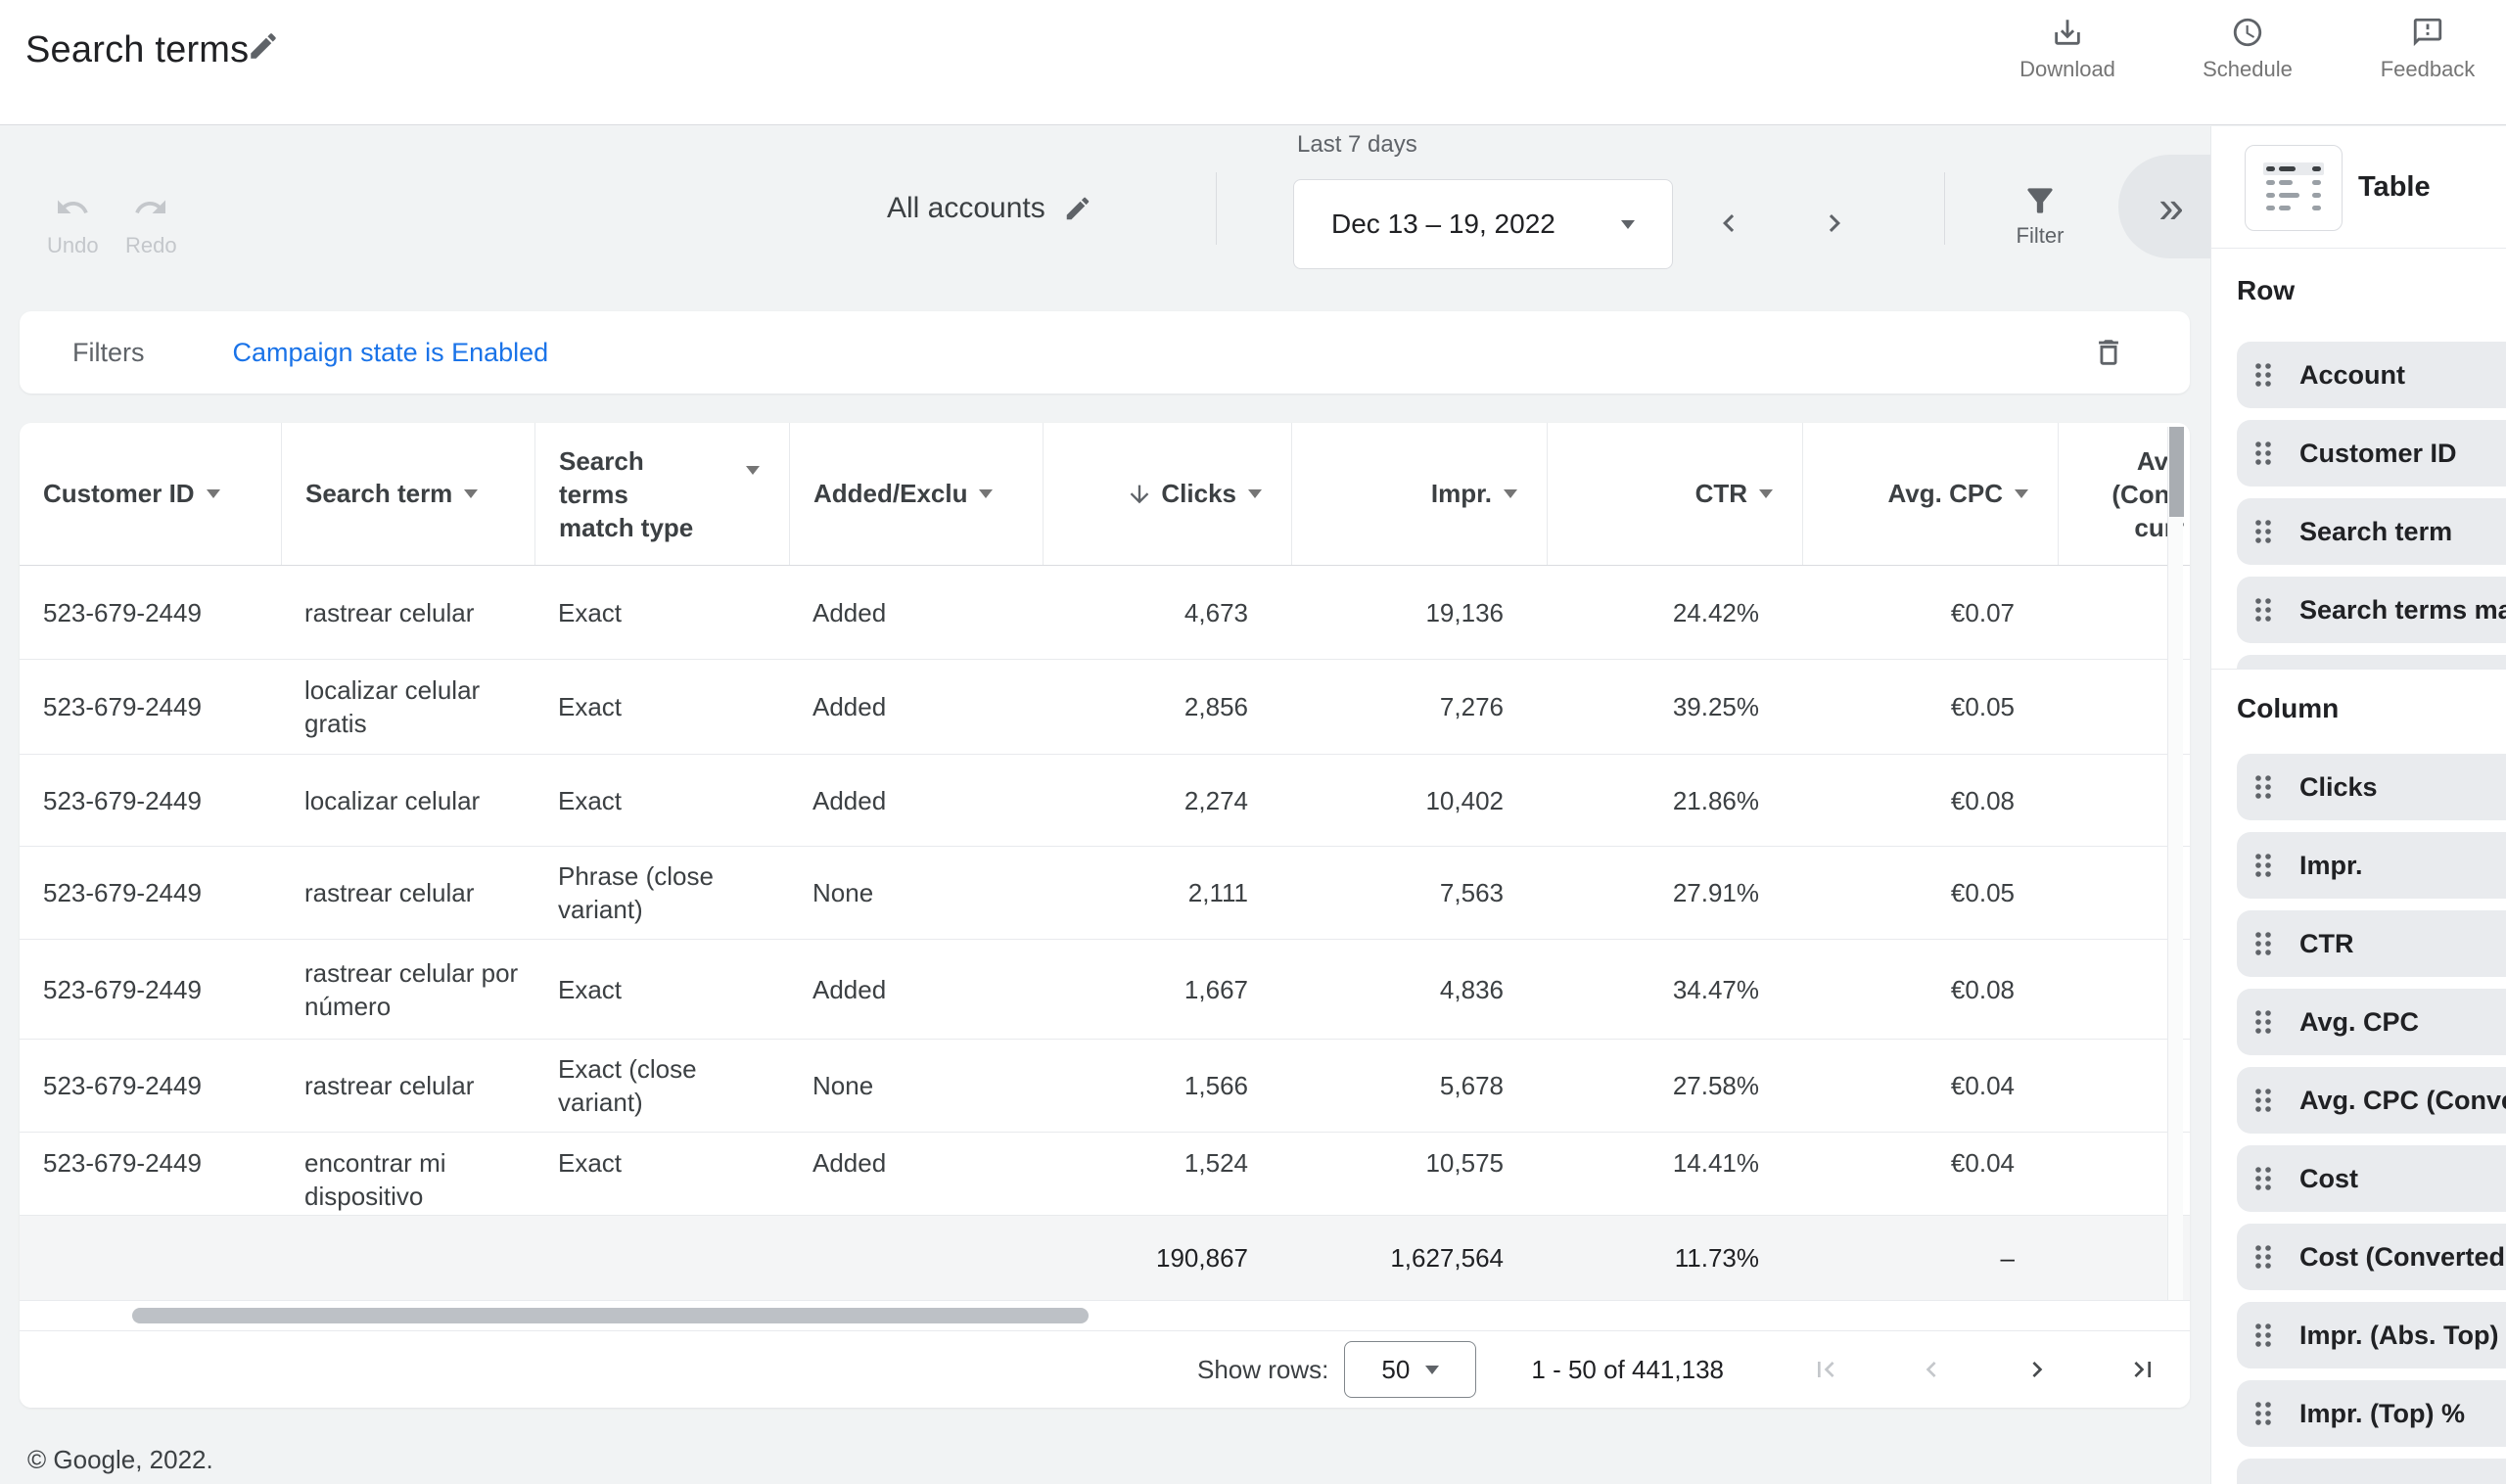  Describe the element at coordinates (2176, 472) in the screenshot. I see `vertical-scrollbar-thumb` at that location.